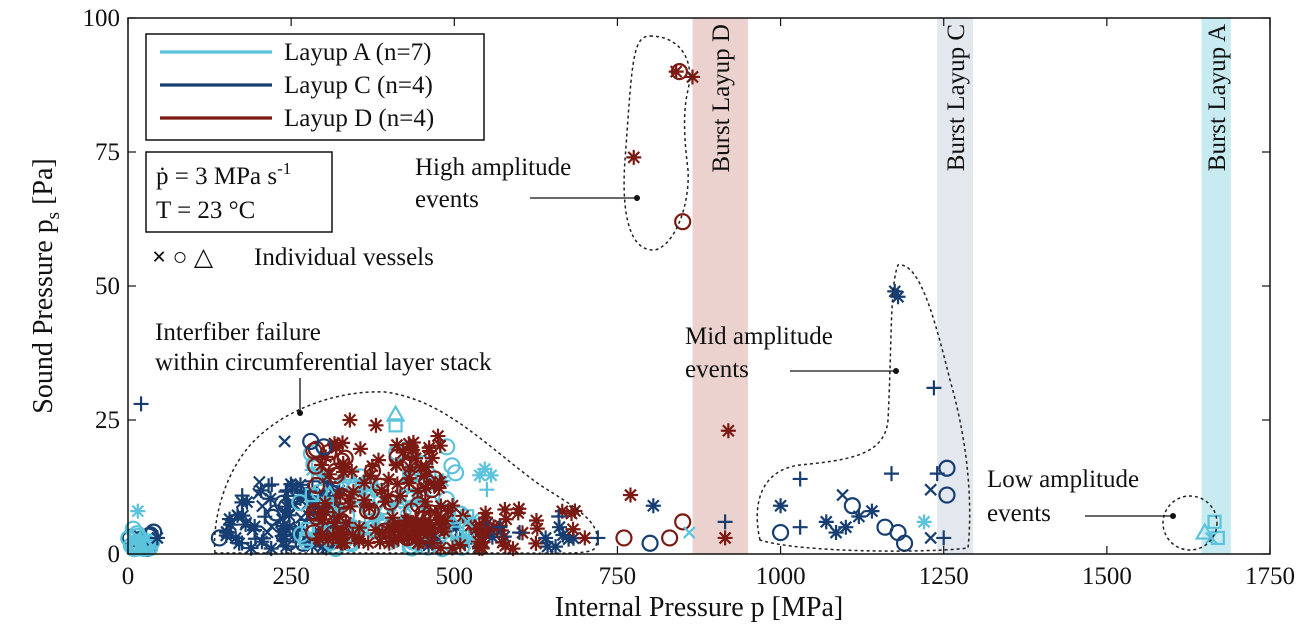  I want to click on y-tick-label-2: 50, so click(107, 286).